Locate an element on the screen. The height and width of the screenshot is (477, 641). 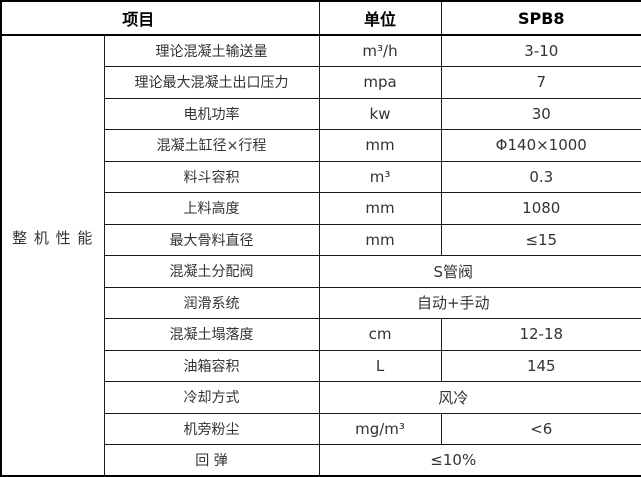
row-label: 最大骨料直径 is located at coordinates (211, 239).